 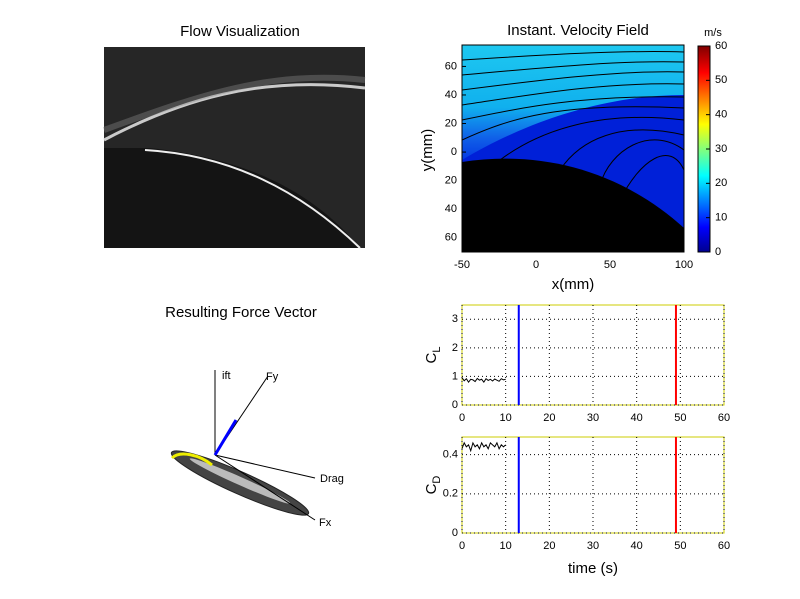 I want to click on colorbar-label: m/s, so click(x=713, y=33).